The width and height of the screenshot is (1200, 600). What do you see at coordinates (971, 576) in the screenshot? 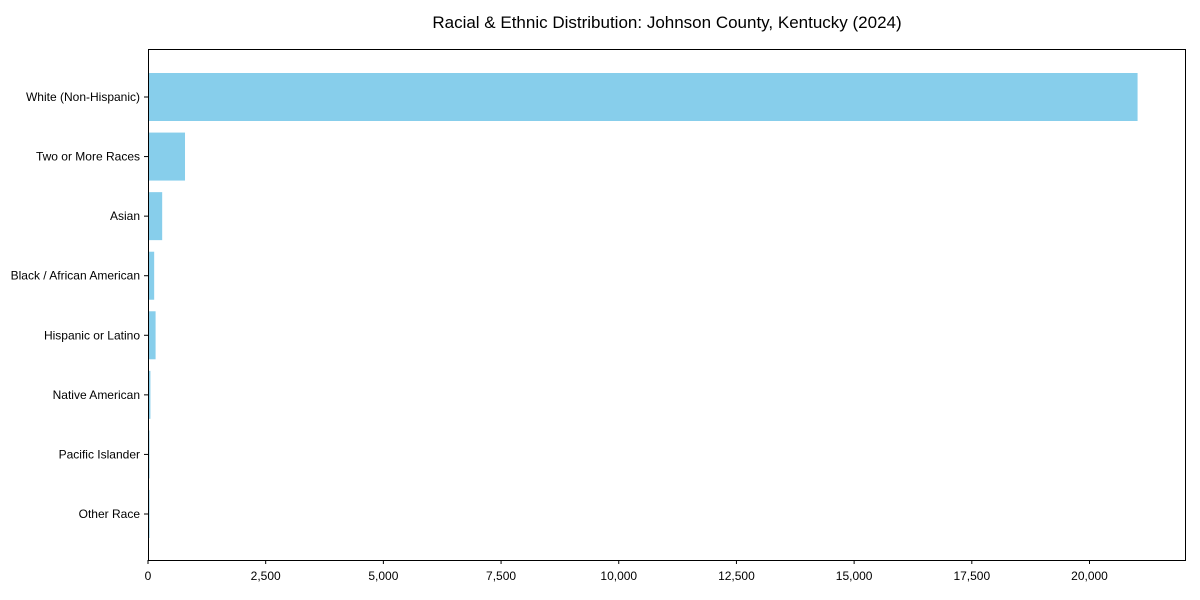
I see `x-tick-label: 17,500` at bounding box center [971, 576].